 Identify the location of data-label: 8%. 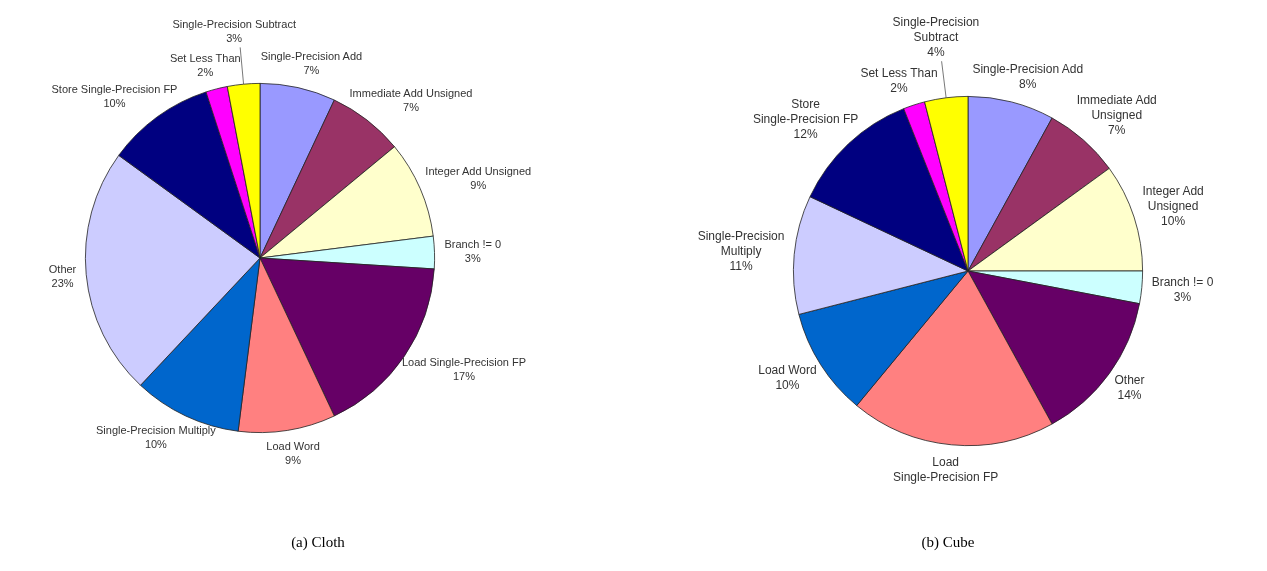
(1028, 84).